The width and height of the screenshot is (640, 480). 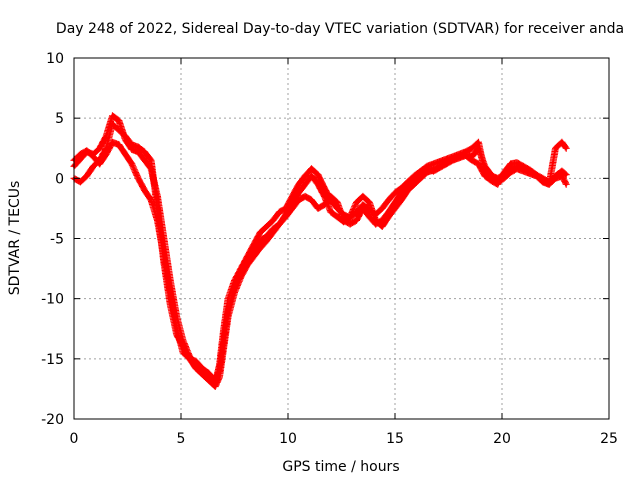 I want to click on y-tick-label: -10, so click(x=52, y=300).